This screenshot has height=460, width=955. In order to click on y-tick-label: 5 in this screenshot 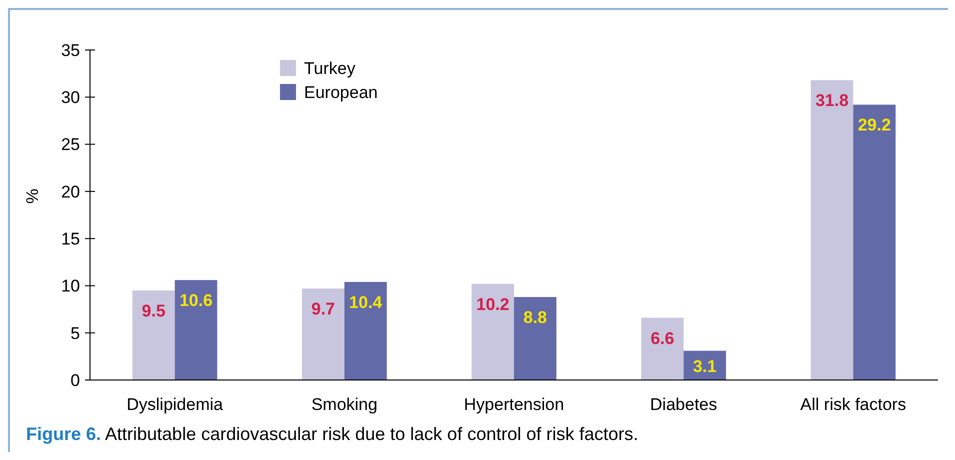, I will do `click(75, 333)`.